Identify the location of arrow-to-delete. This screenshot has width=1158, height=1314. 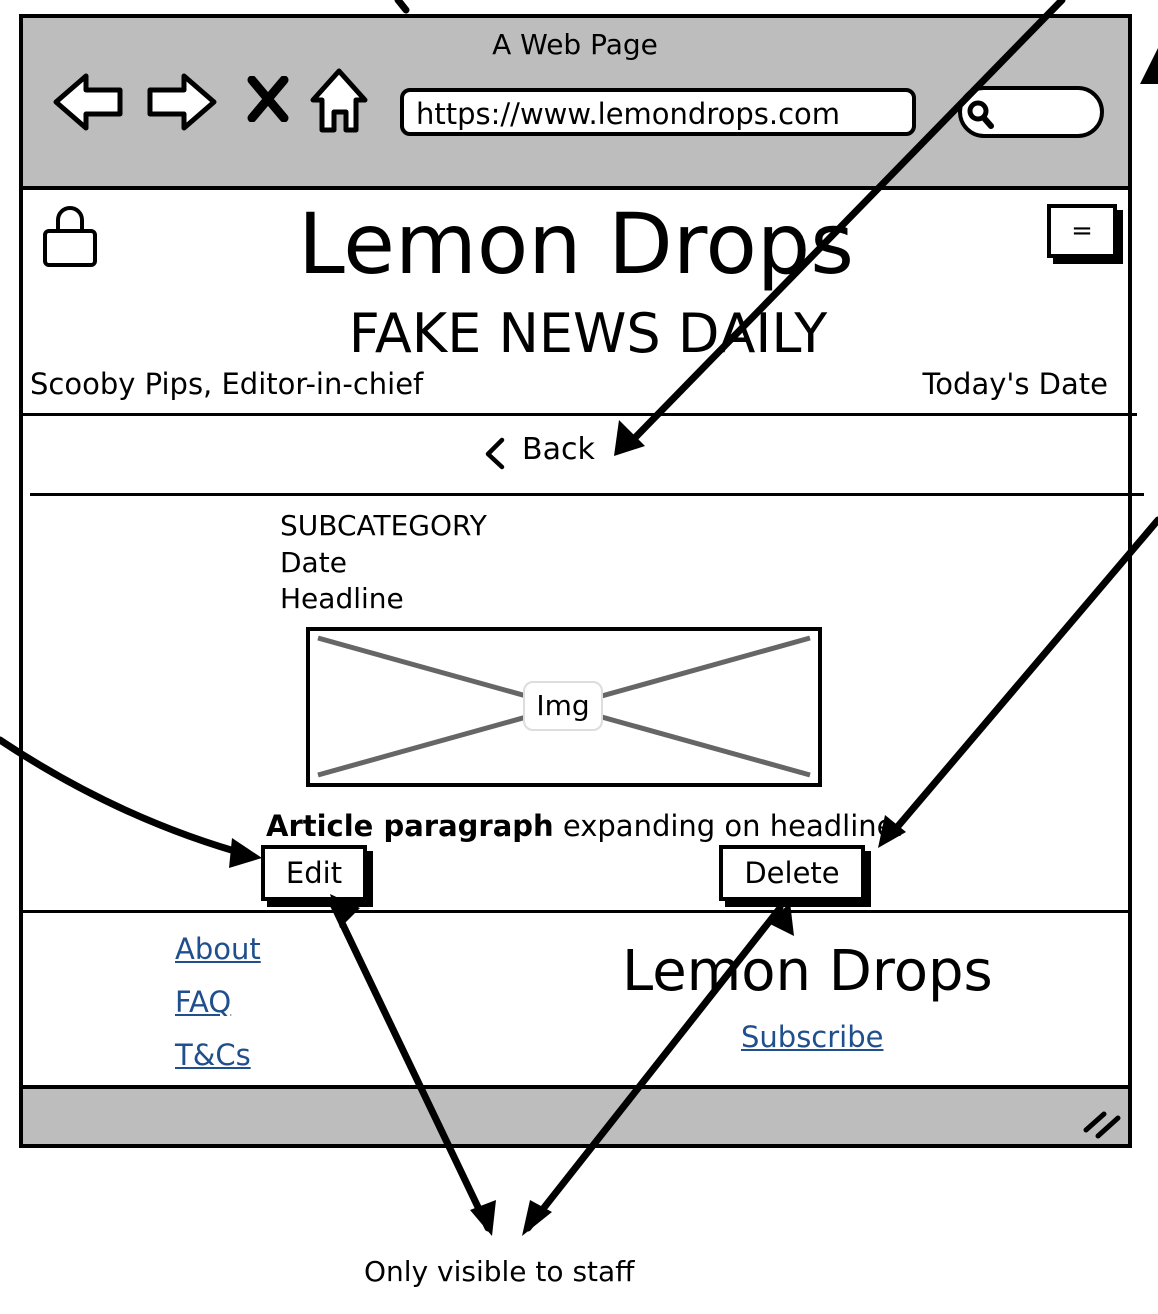
(1021, 679).